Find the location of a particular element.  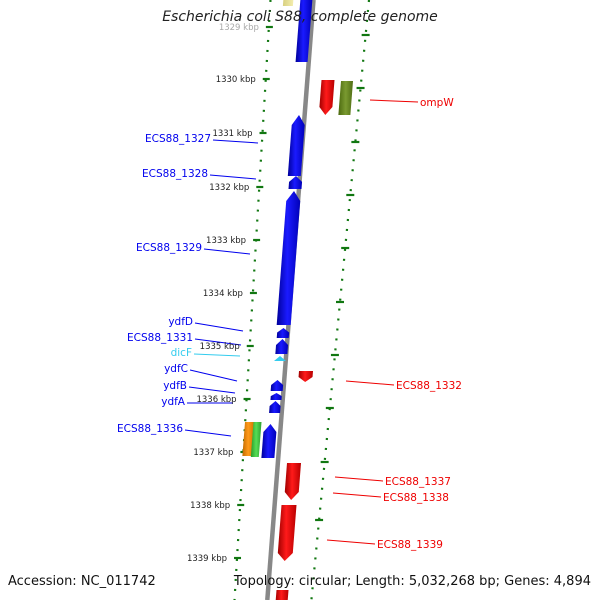

gene-label-ECS88_1336: ECS88_1336 is located at coordinates (150, 429).